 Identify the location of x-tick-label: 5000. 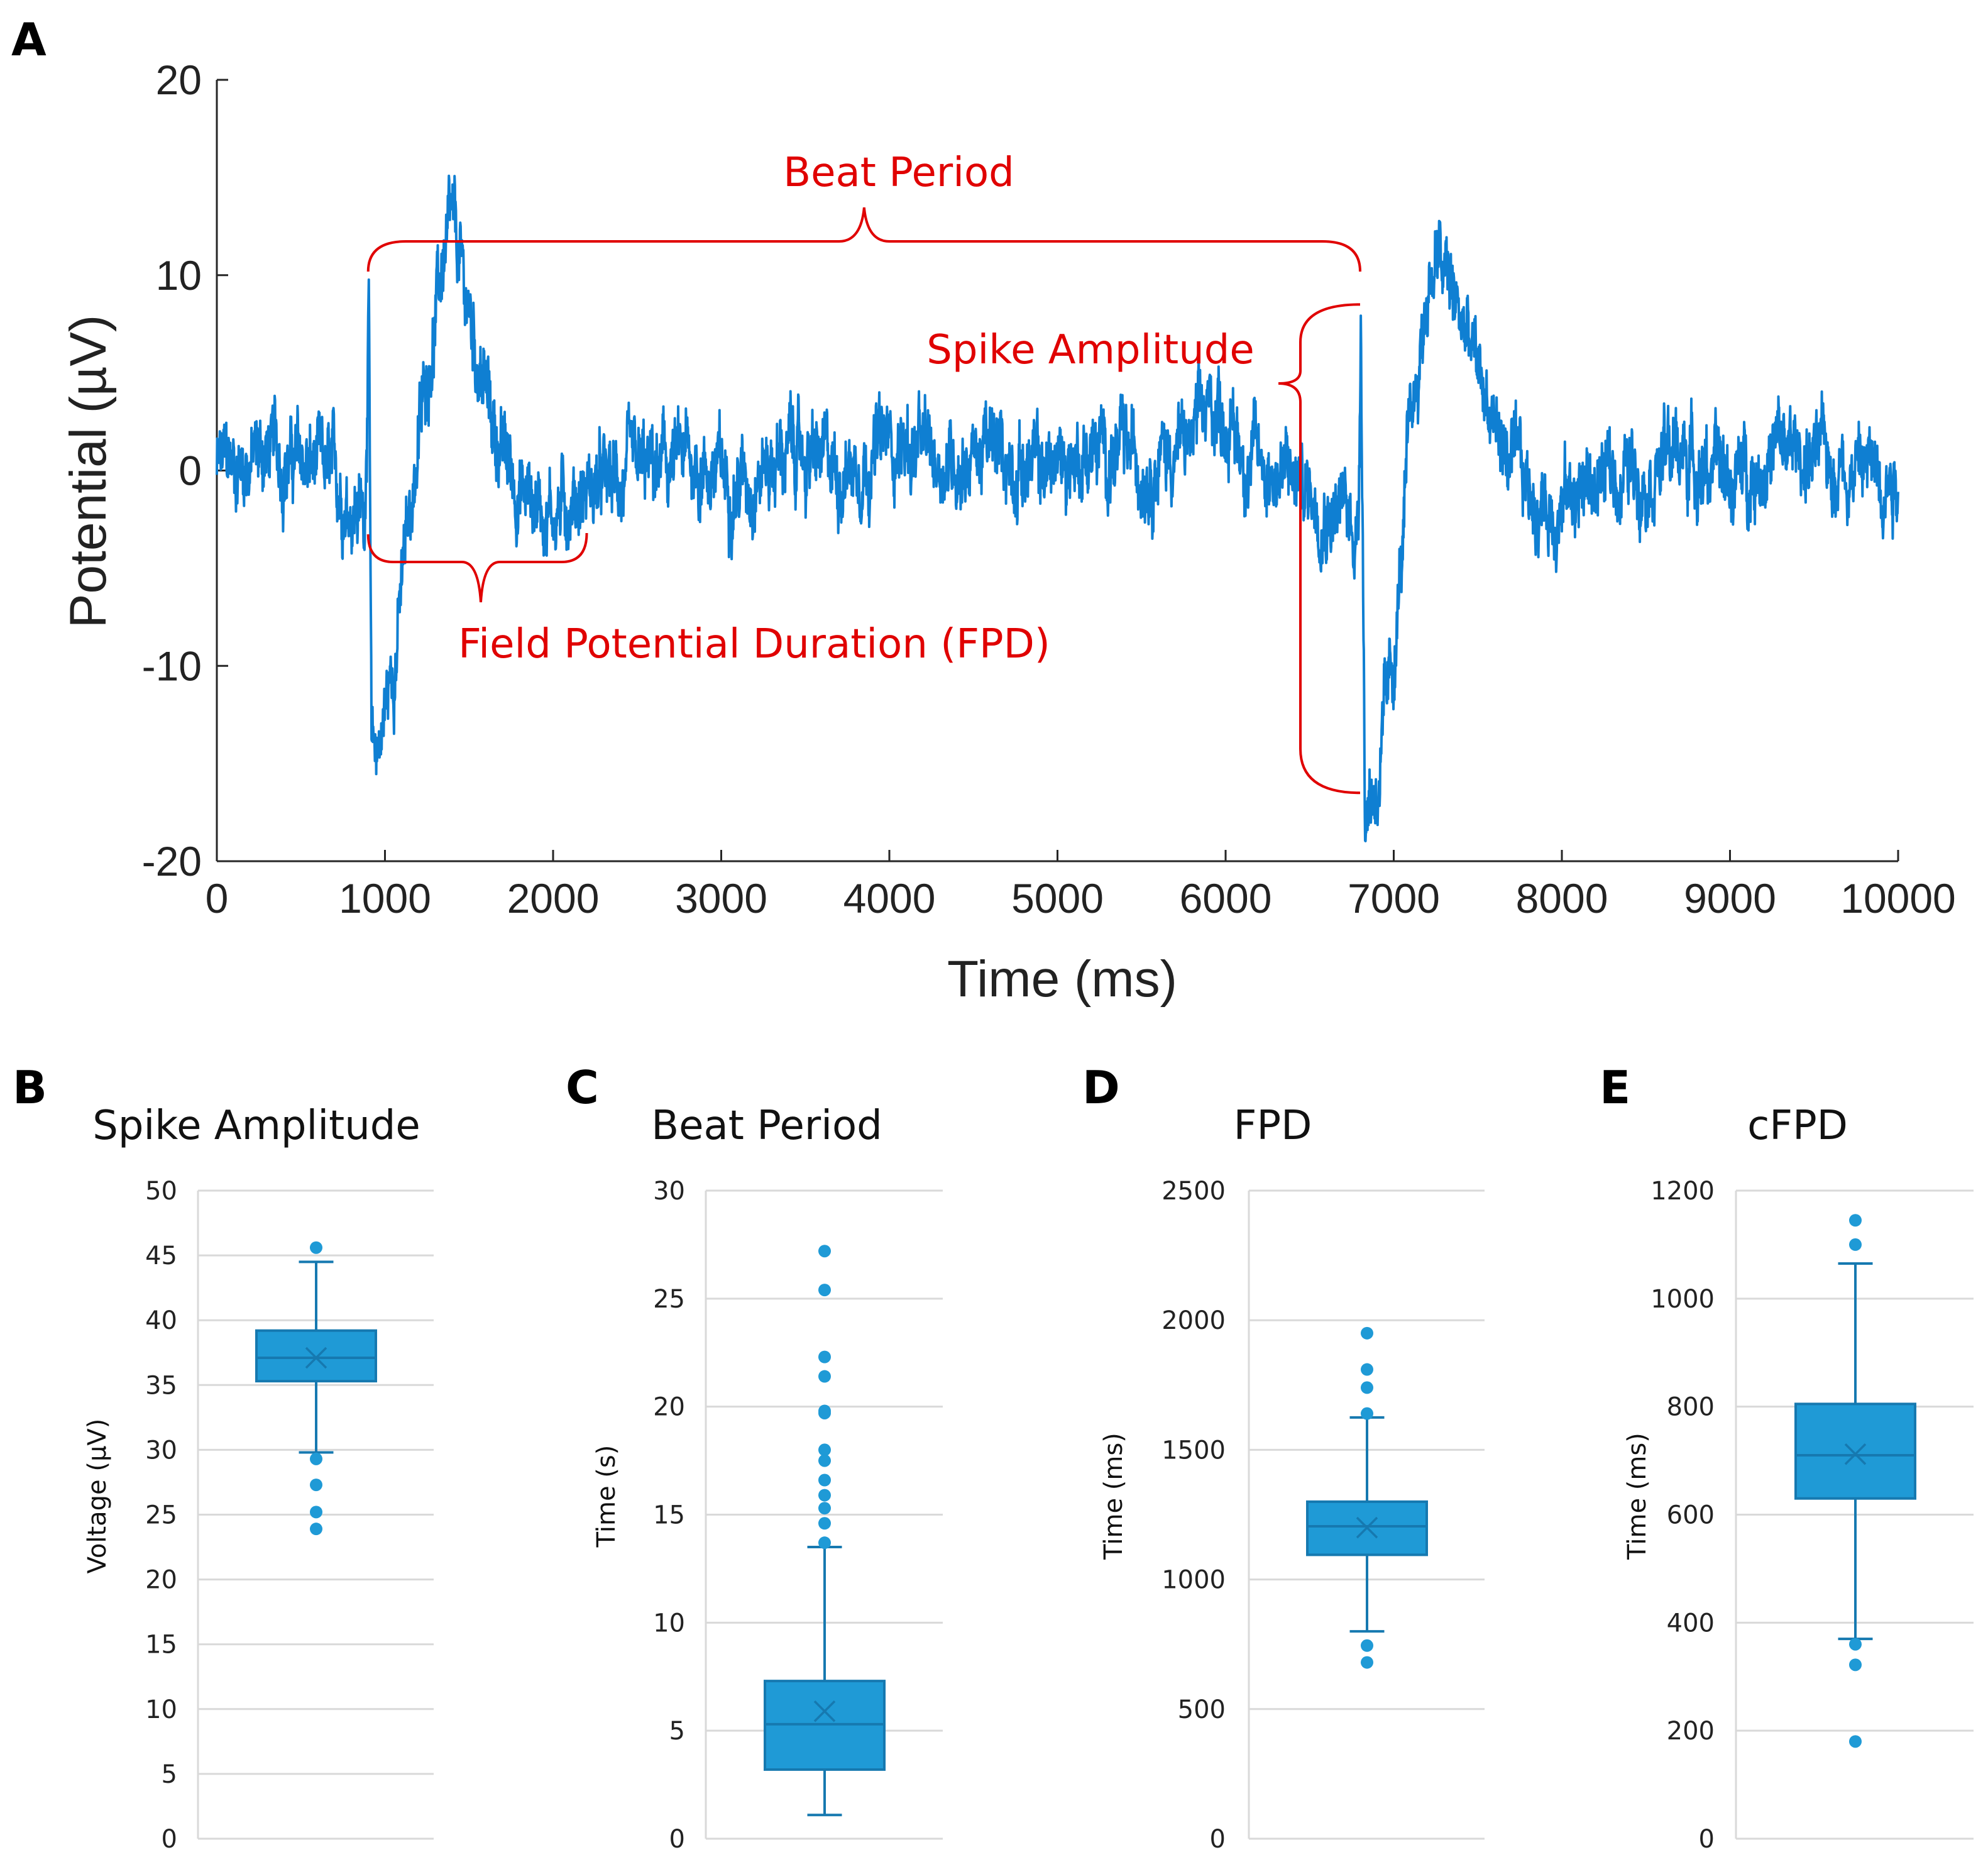
(1057, 899).